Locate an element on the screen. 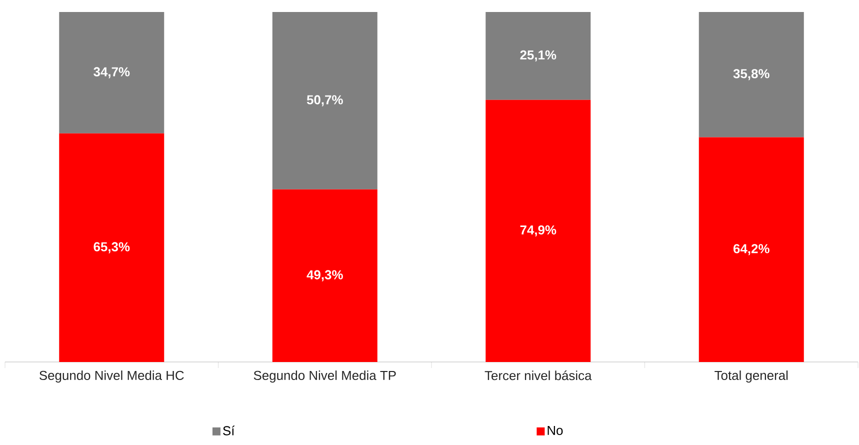  data-label: 34,7% is located at coordinates (112, 72).